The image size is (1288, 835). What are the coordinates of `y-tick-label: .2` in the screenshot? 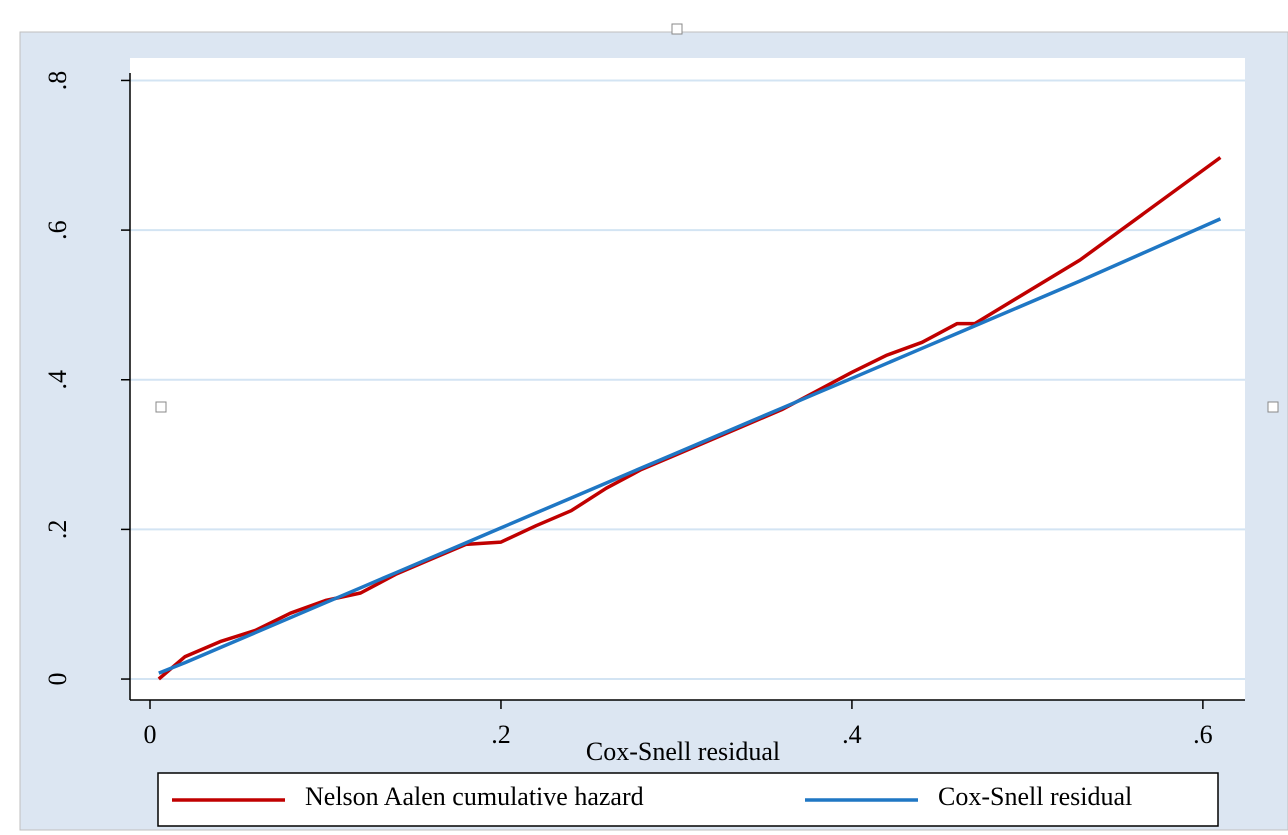 It's located at (57, 530).